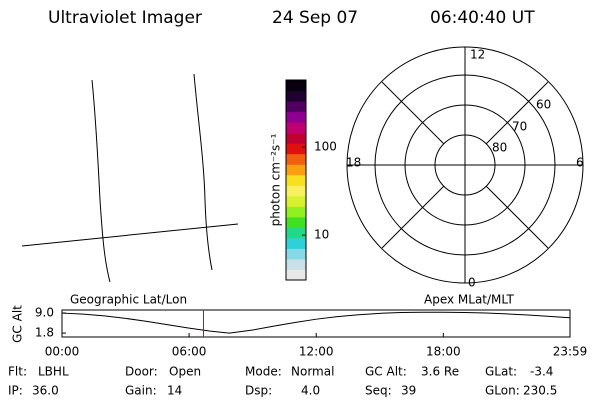  What do you see at coordinates (258, 391) in the screenshot?
I see `field-label: Dsp:` at bounding box center [258, 391].